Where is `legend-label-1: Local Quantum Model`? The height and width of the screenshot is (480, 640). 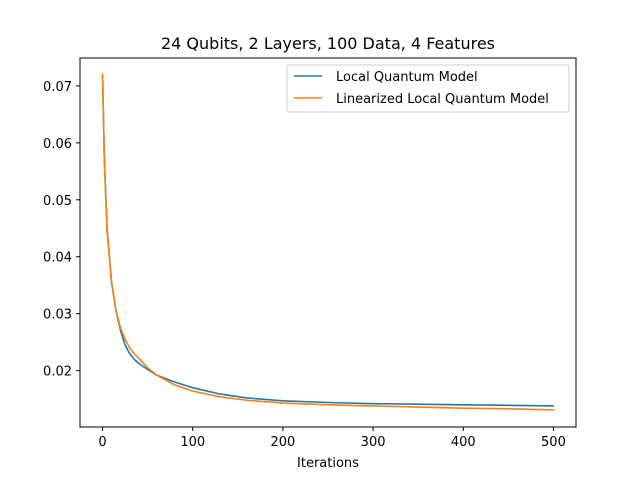
legend-label-1: Local Quantum Model is located at coordinates (407, 77).